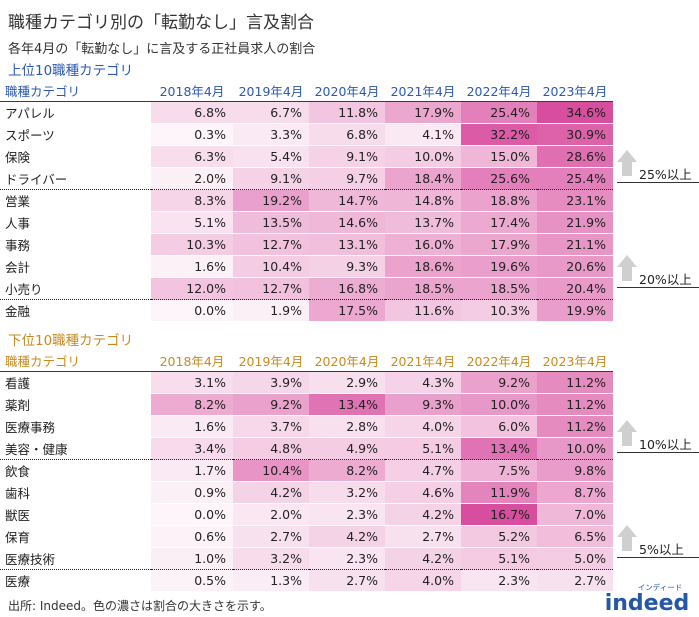  What do you see at coordinates (192, 514) in the screenshot?
I see `heat-cell: 0.0%` at bounding box center [192, 514].